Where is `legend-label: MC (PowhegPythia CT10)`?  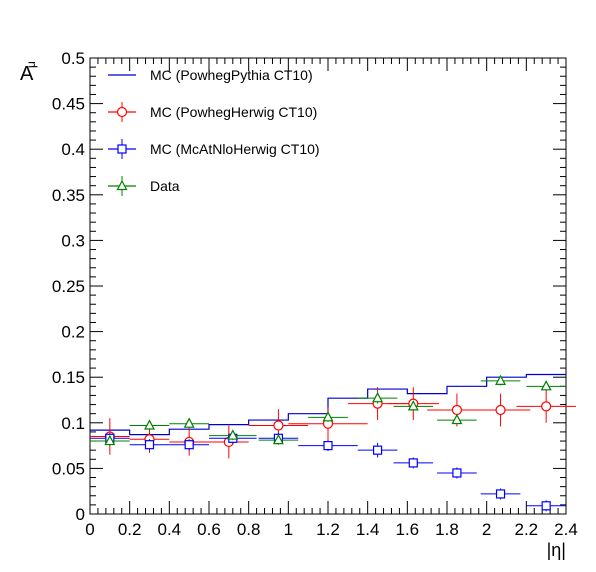 legend-label: MC (PowhegPythia CT10) is located at coordinates (231, 75).